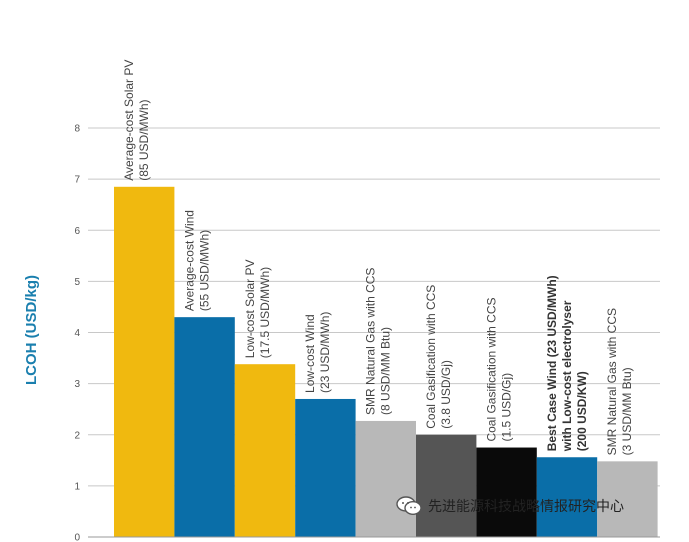 Image resolution: width=689 pixels, height=542 pixels. What do you see at coordinates (582, 411) in the screenshot?
I see `bar-label: (200 USD/KW)` at bounding box center [582, 411].